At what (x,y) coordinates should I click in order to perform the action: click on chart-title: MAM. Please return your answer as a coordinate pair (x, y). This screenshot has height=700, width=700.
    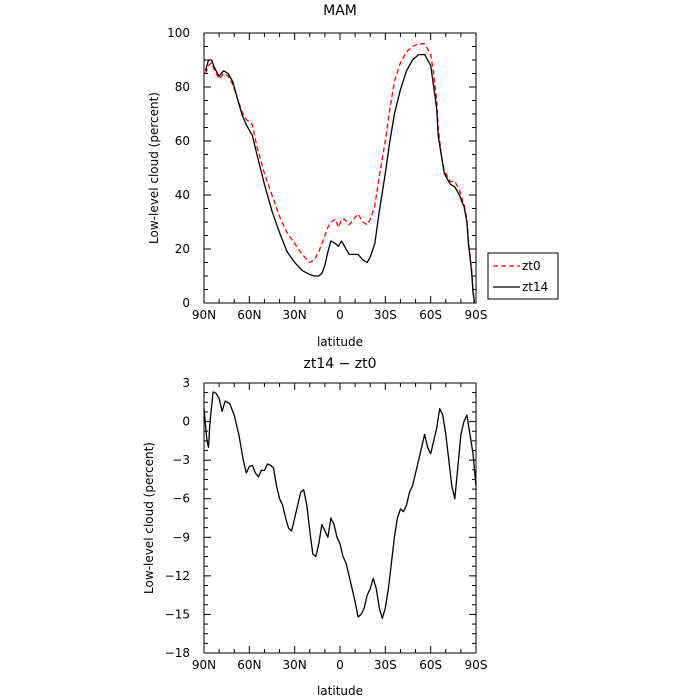
    Looking at the image, I should click on (340, 11).